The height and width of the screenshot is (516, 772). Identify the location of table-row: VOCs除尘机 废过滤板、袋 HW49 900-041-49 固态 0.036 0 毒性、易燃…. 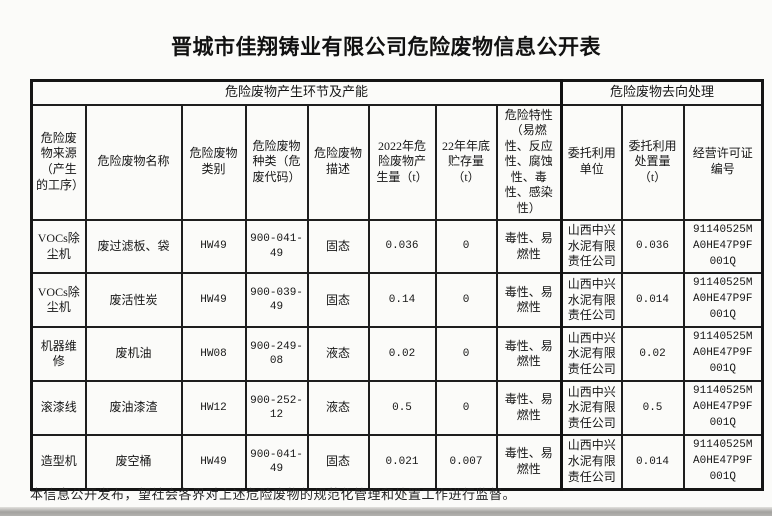
(397, 246).